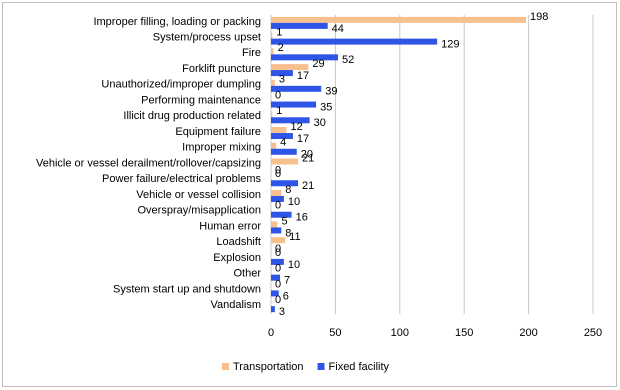  Describe the element at coordinates (235, 305) in the screenshot. I see `y-tick-label: Vandalism` at that location.